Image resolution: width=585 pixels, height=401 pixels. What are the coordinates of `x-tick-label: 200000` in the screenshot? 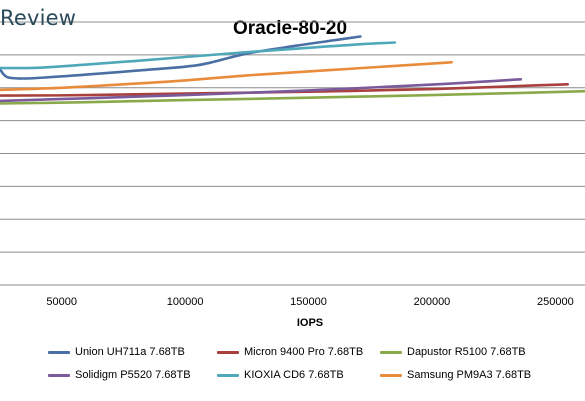 It's located at (432, 302).